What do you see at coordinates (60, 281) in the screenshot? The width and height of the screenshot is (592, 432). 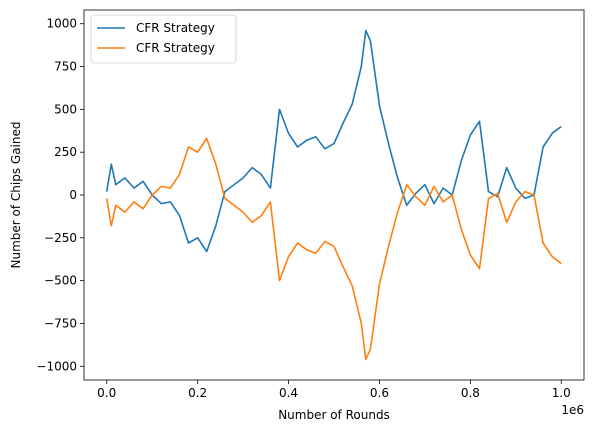 I see `y-tick-label: −500` at bounding box center [60, 281].